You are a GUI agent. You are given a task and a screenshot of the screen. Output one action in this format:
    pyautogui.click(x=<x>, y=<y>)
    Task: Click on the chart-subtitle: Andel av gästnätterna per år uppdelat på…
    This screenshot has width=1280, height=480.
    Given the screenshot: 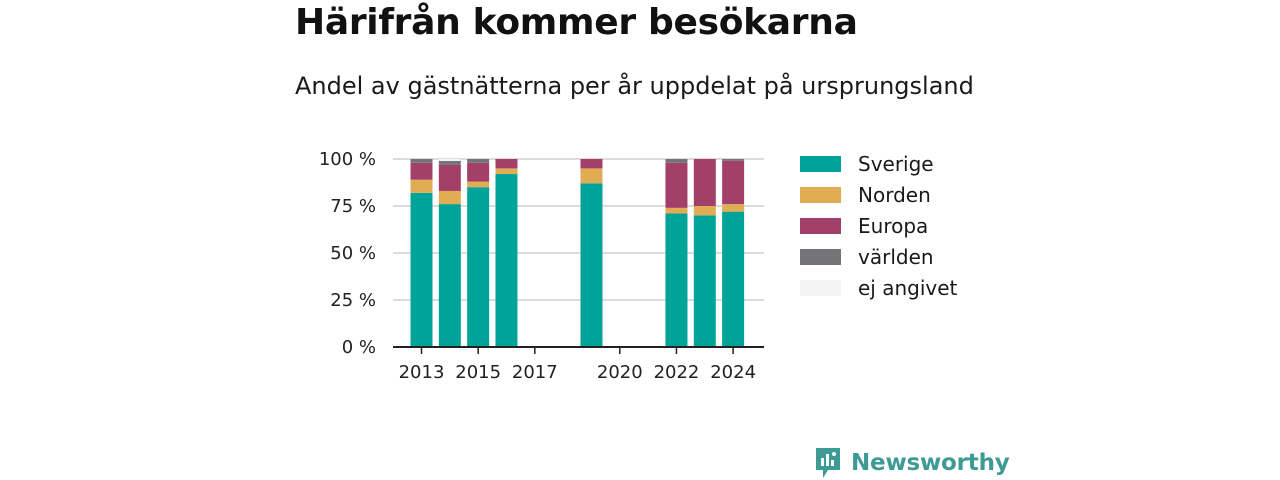 What is the action you would take?
    pyautogui.click(x=634, y=86)
    